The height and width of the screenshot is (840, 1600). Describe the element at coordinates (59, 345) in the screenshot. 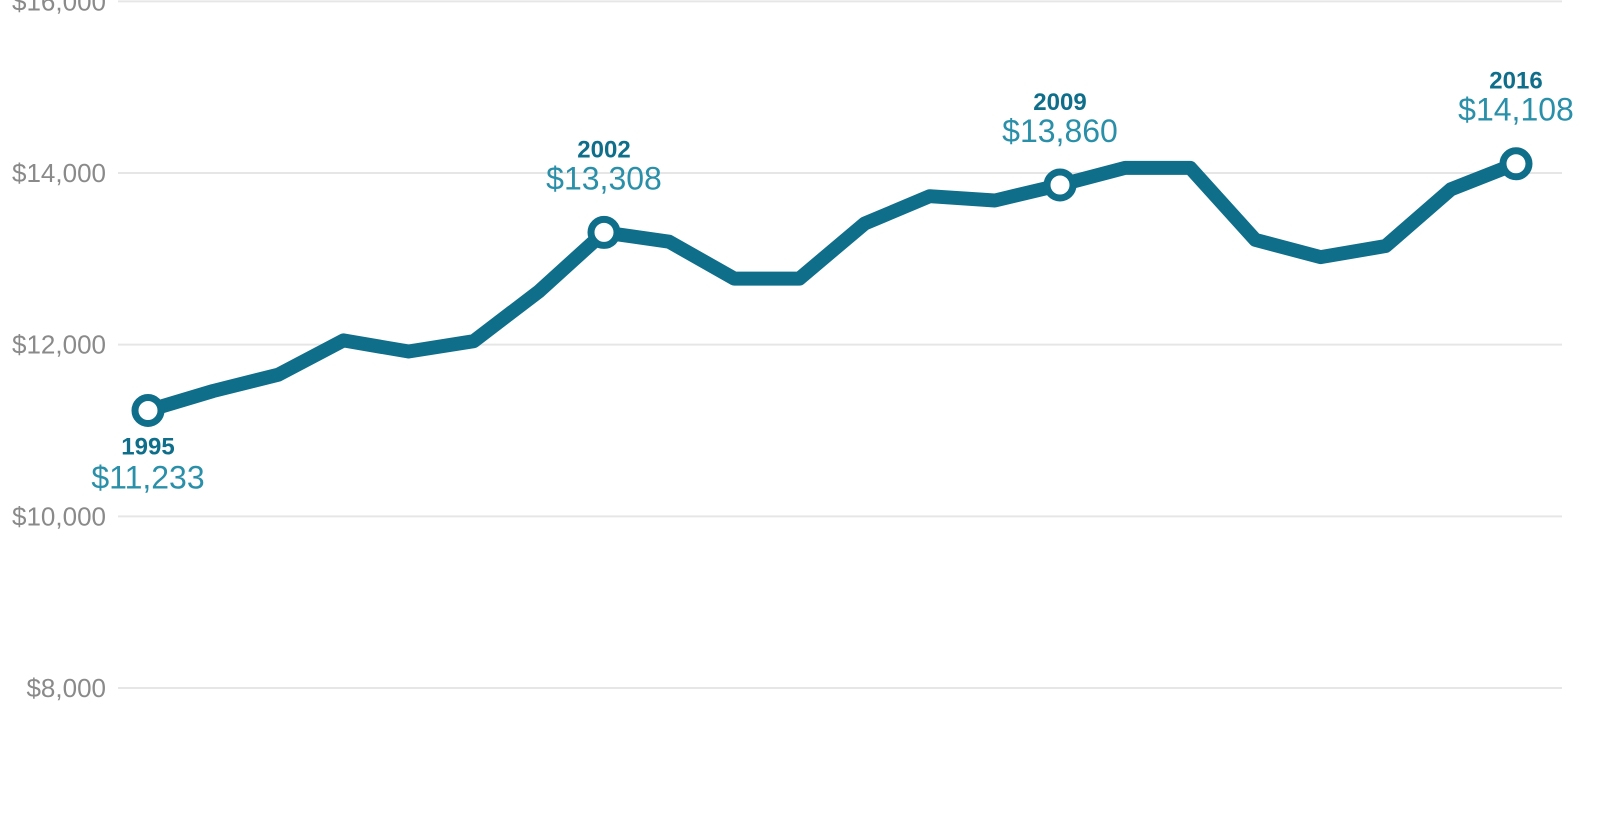

I see `y-tick-label: $12,000` at that location.